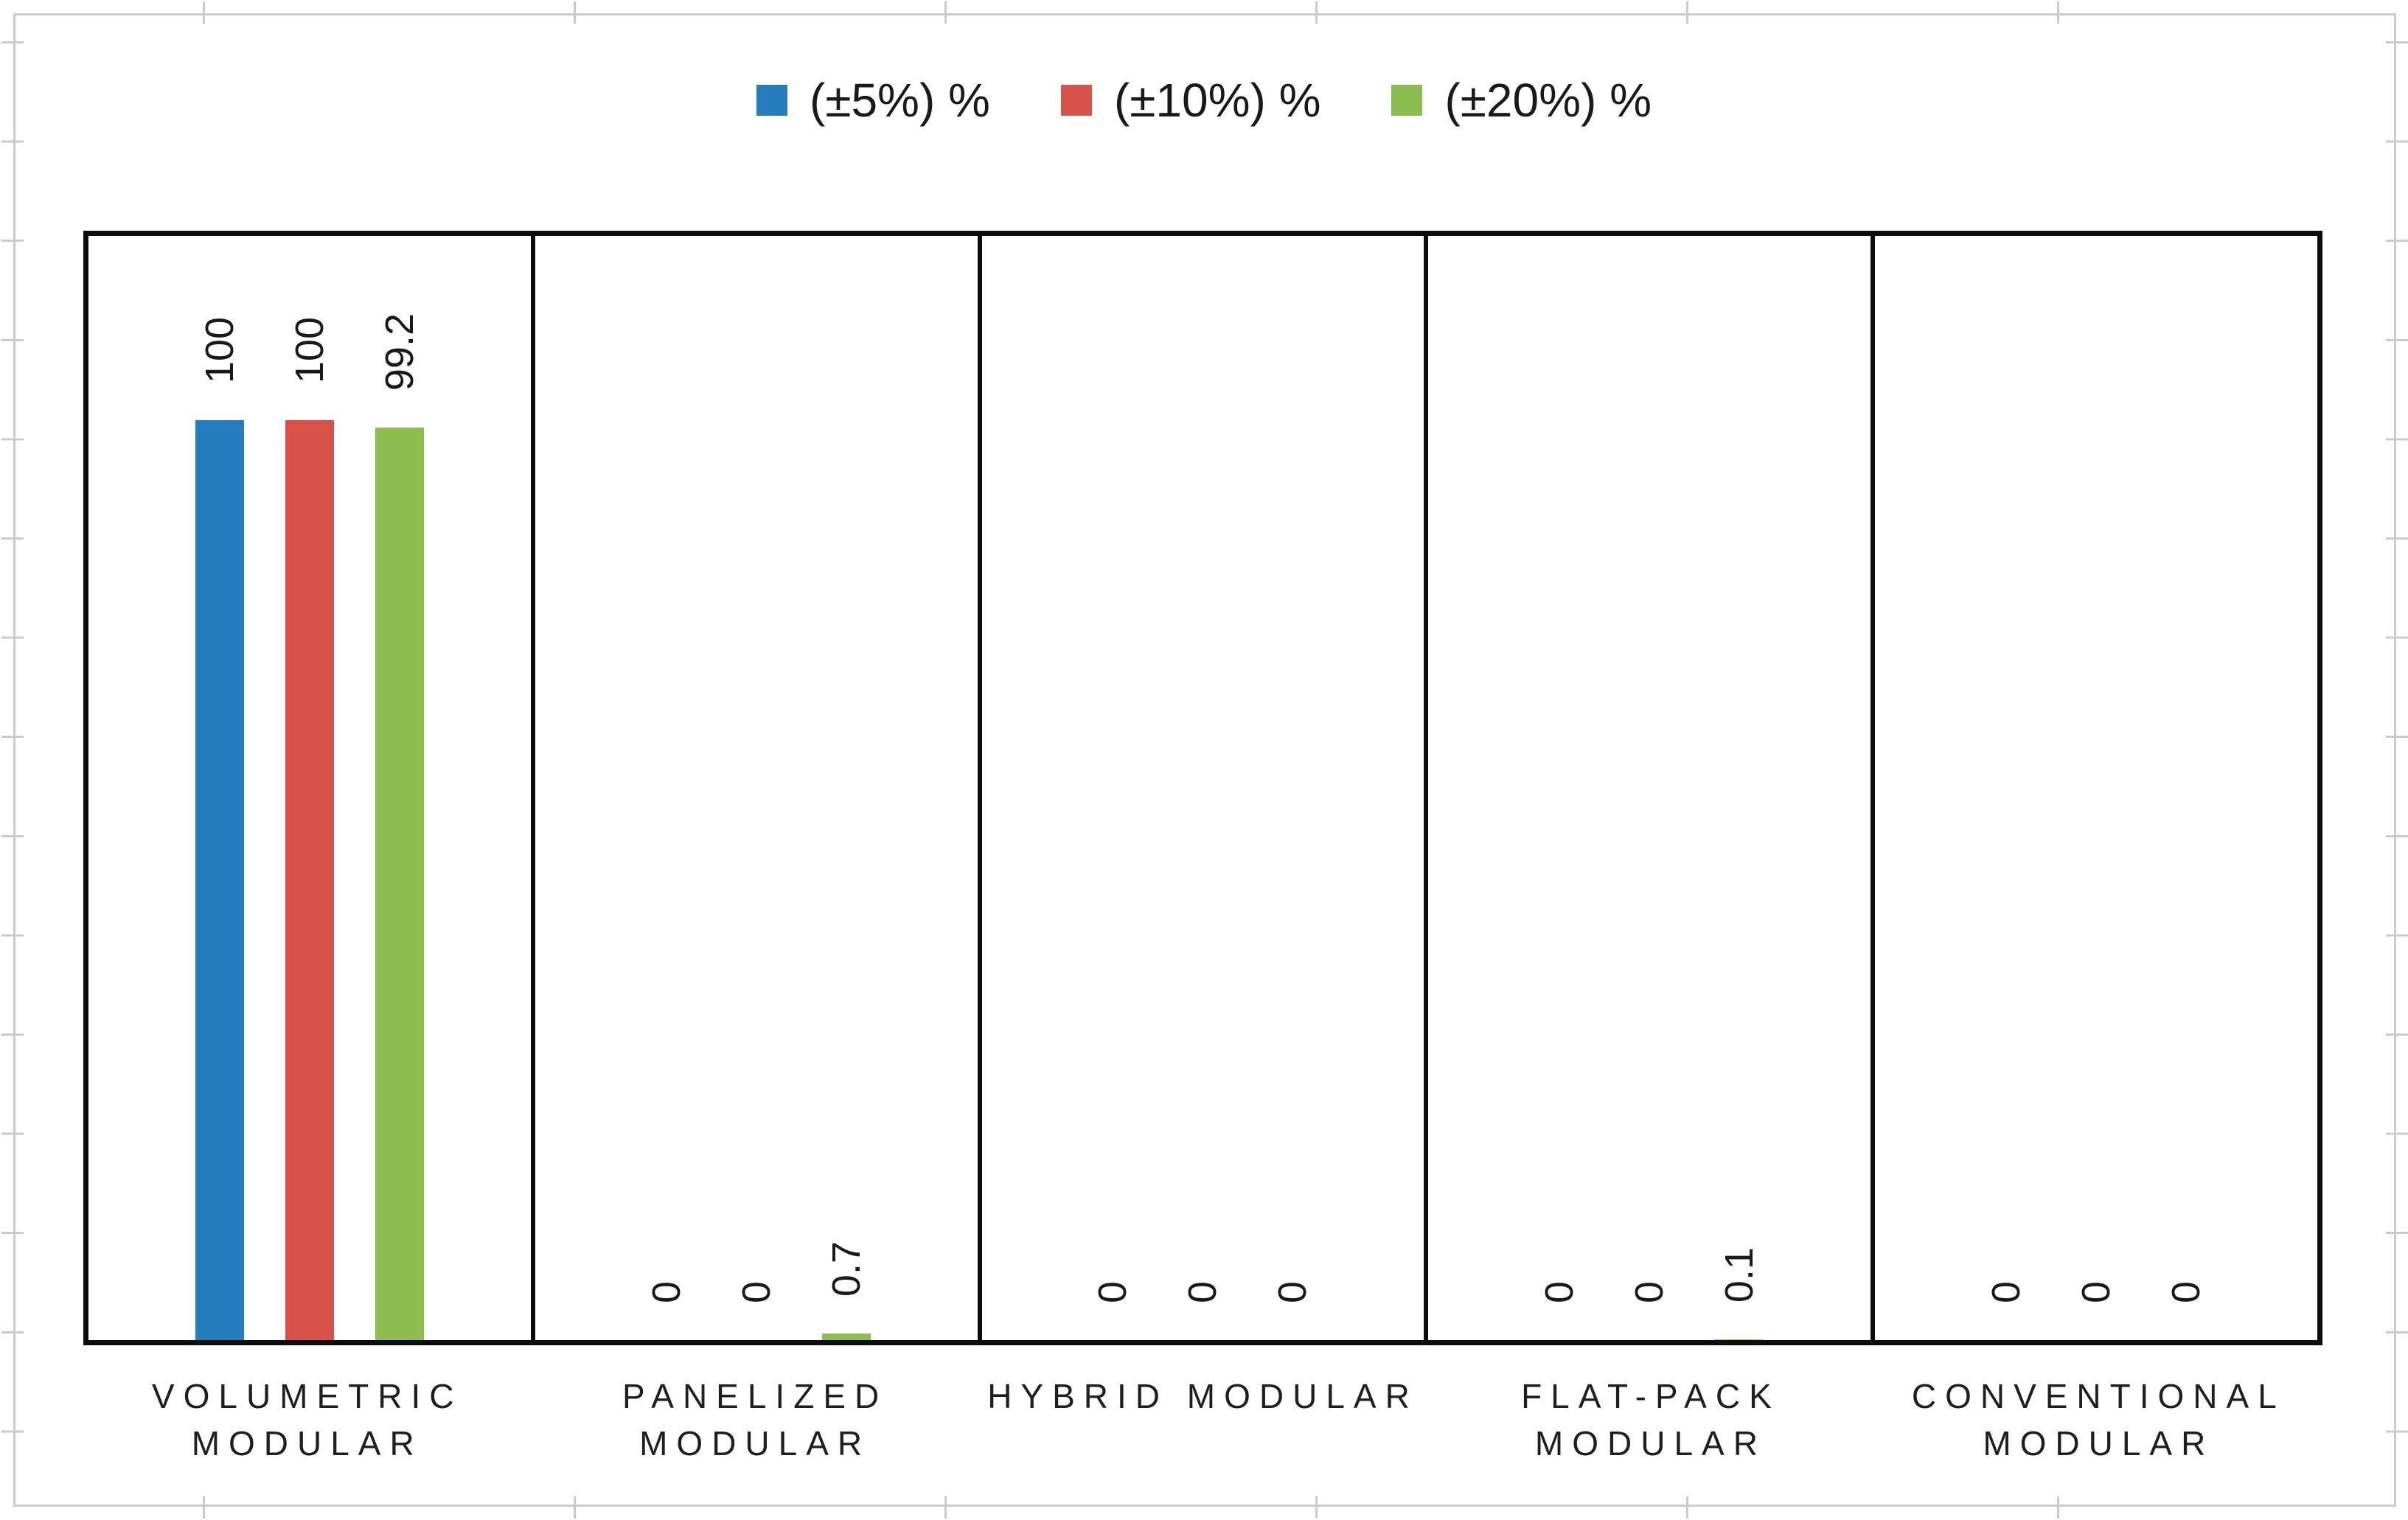  I want to click on category-label-line: CONVENTIONAL, so click(2098, 1396).